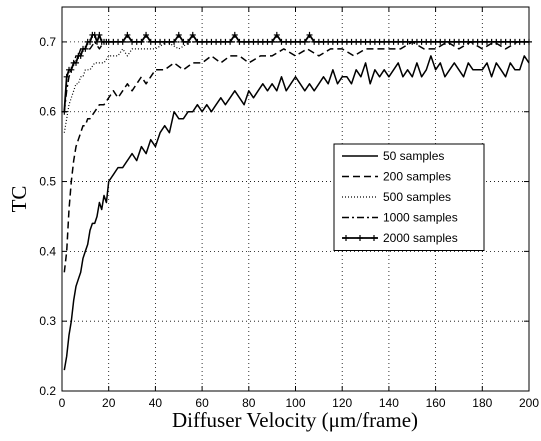  Describe the element at coordinates (420, 238) in the screenshot. I see `legend-label-4: 2000 samples` at that location.